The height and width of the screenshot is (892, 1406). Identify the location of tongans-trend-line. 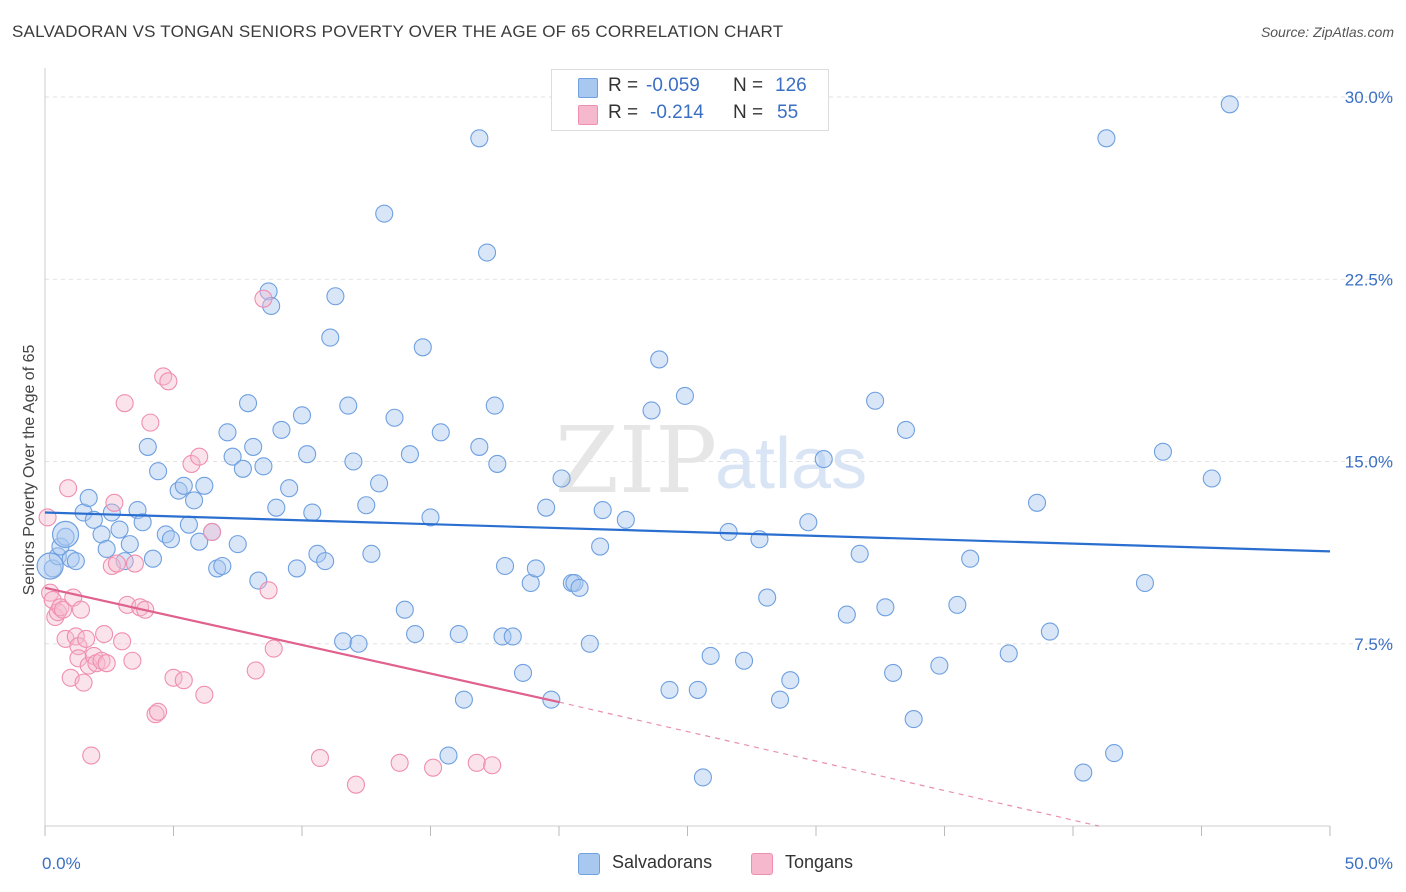
(302, 645).